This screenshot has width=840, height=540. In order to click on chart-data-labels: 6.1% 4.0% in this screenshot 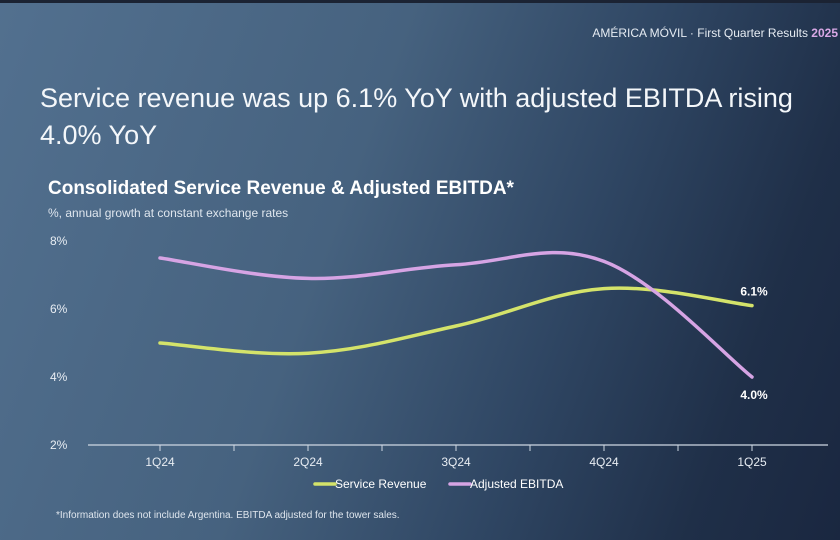, I will do `click(754, 343)`.